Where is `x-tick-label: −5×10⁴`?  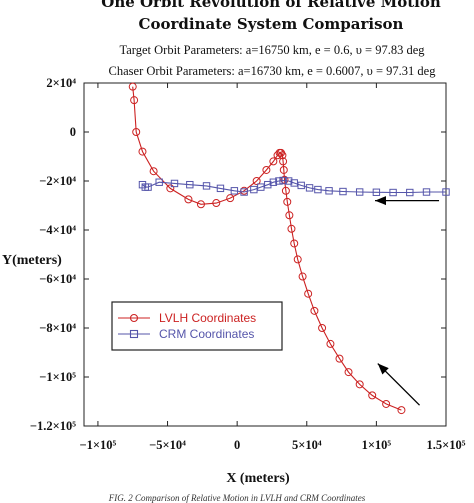
x-tick-label: −5×10⁴ is located at coordinates (167, 445).